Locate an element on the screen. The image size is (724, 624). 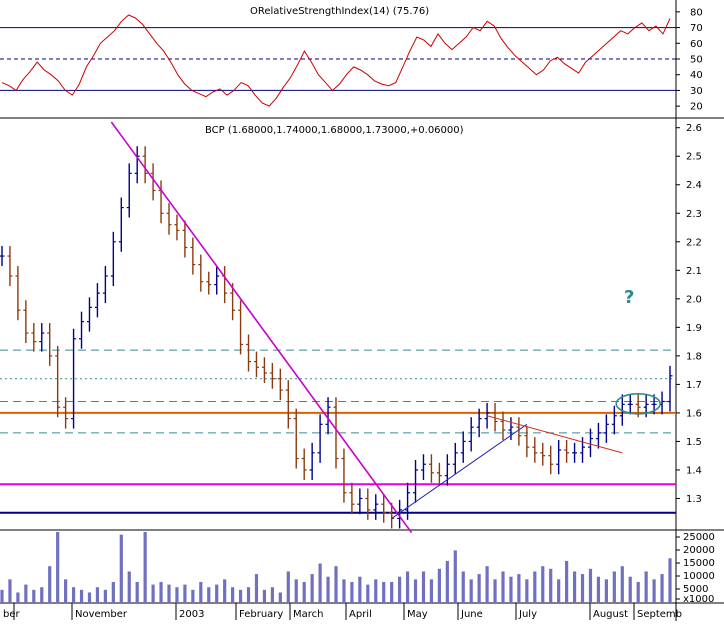
price-tick-label: 1.8 is located at coordinates (694, 356).